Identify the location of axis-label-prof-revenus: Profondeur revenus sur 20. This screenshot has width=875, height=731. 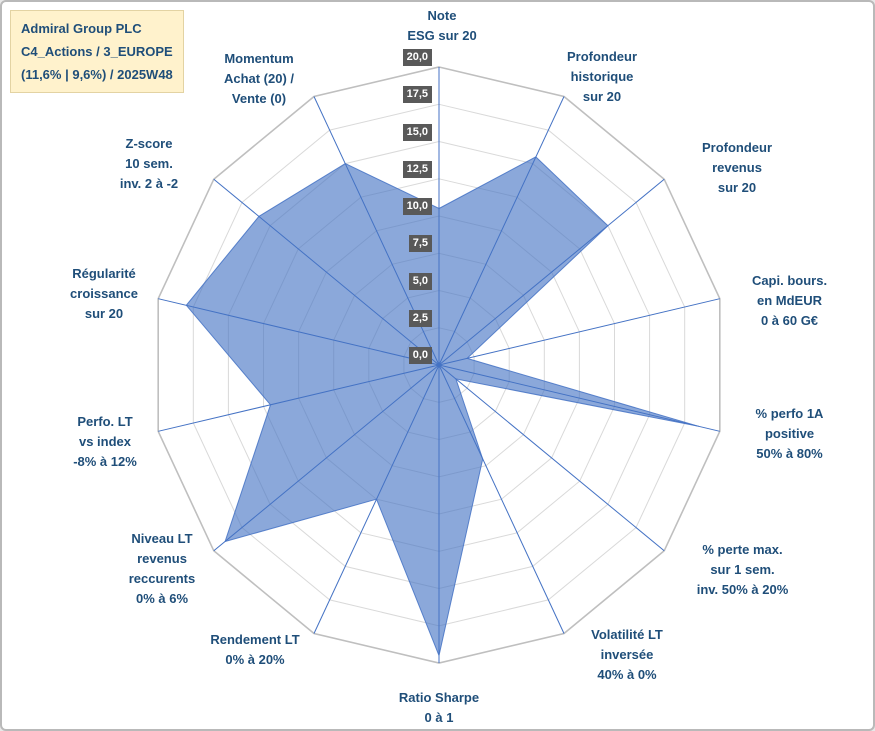
(737, 167).